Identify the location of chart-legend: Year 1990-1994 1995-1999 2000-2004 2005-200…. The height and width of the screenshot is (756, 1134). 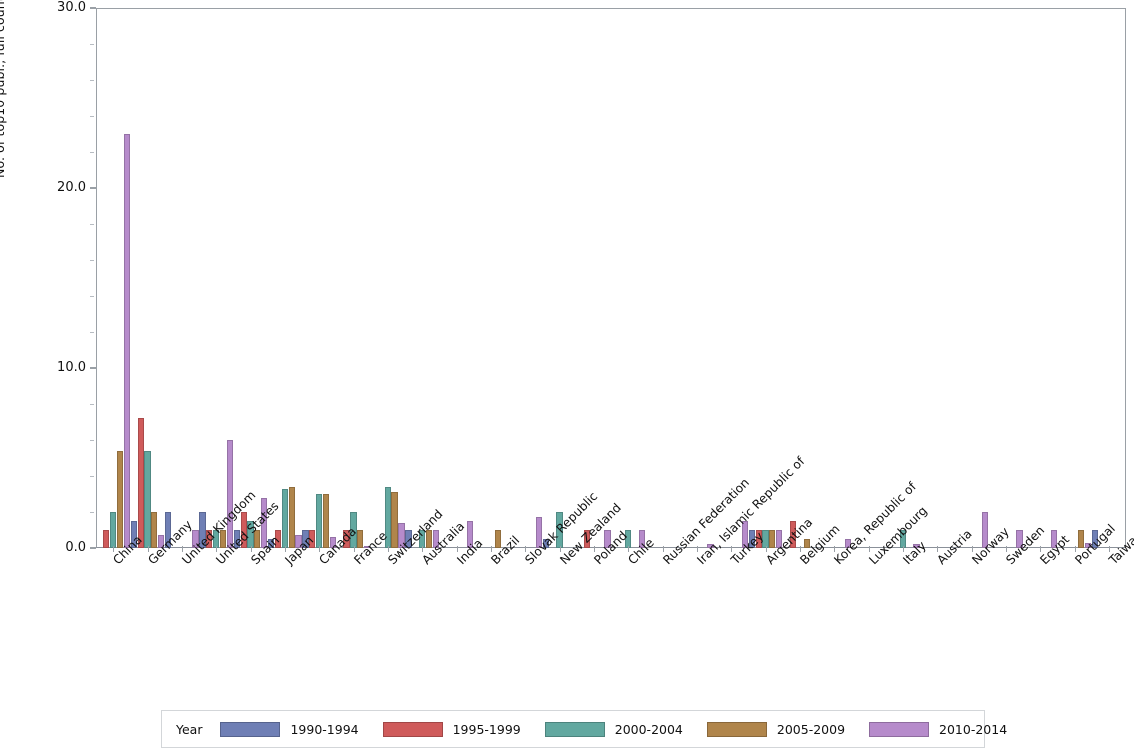
(584, 729).